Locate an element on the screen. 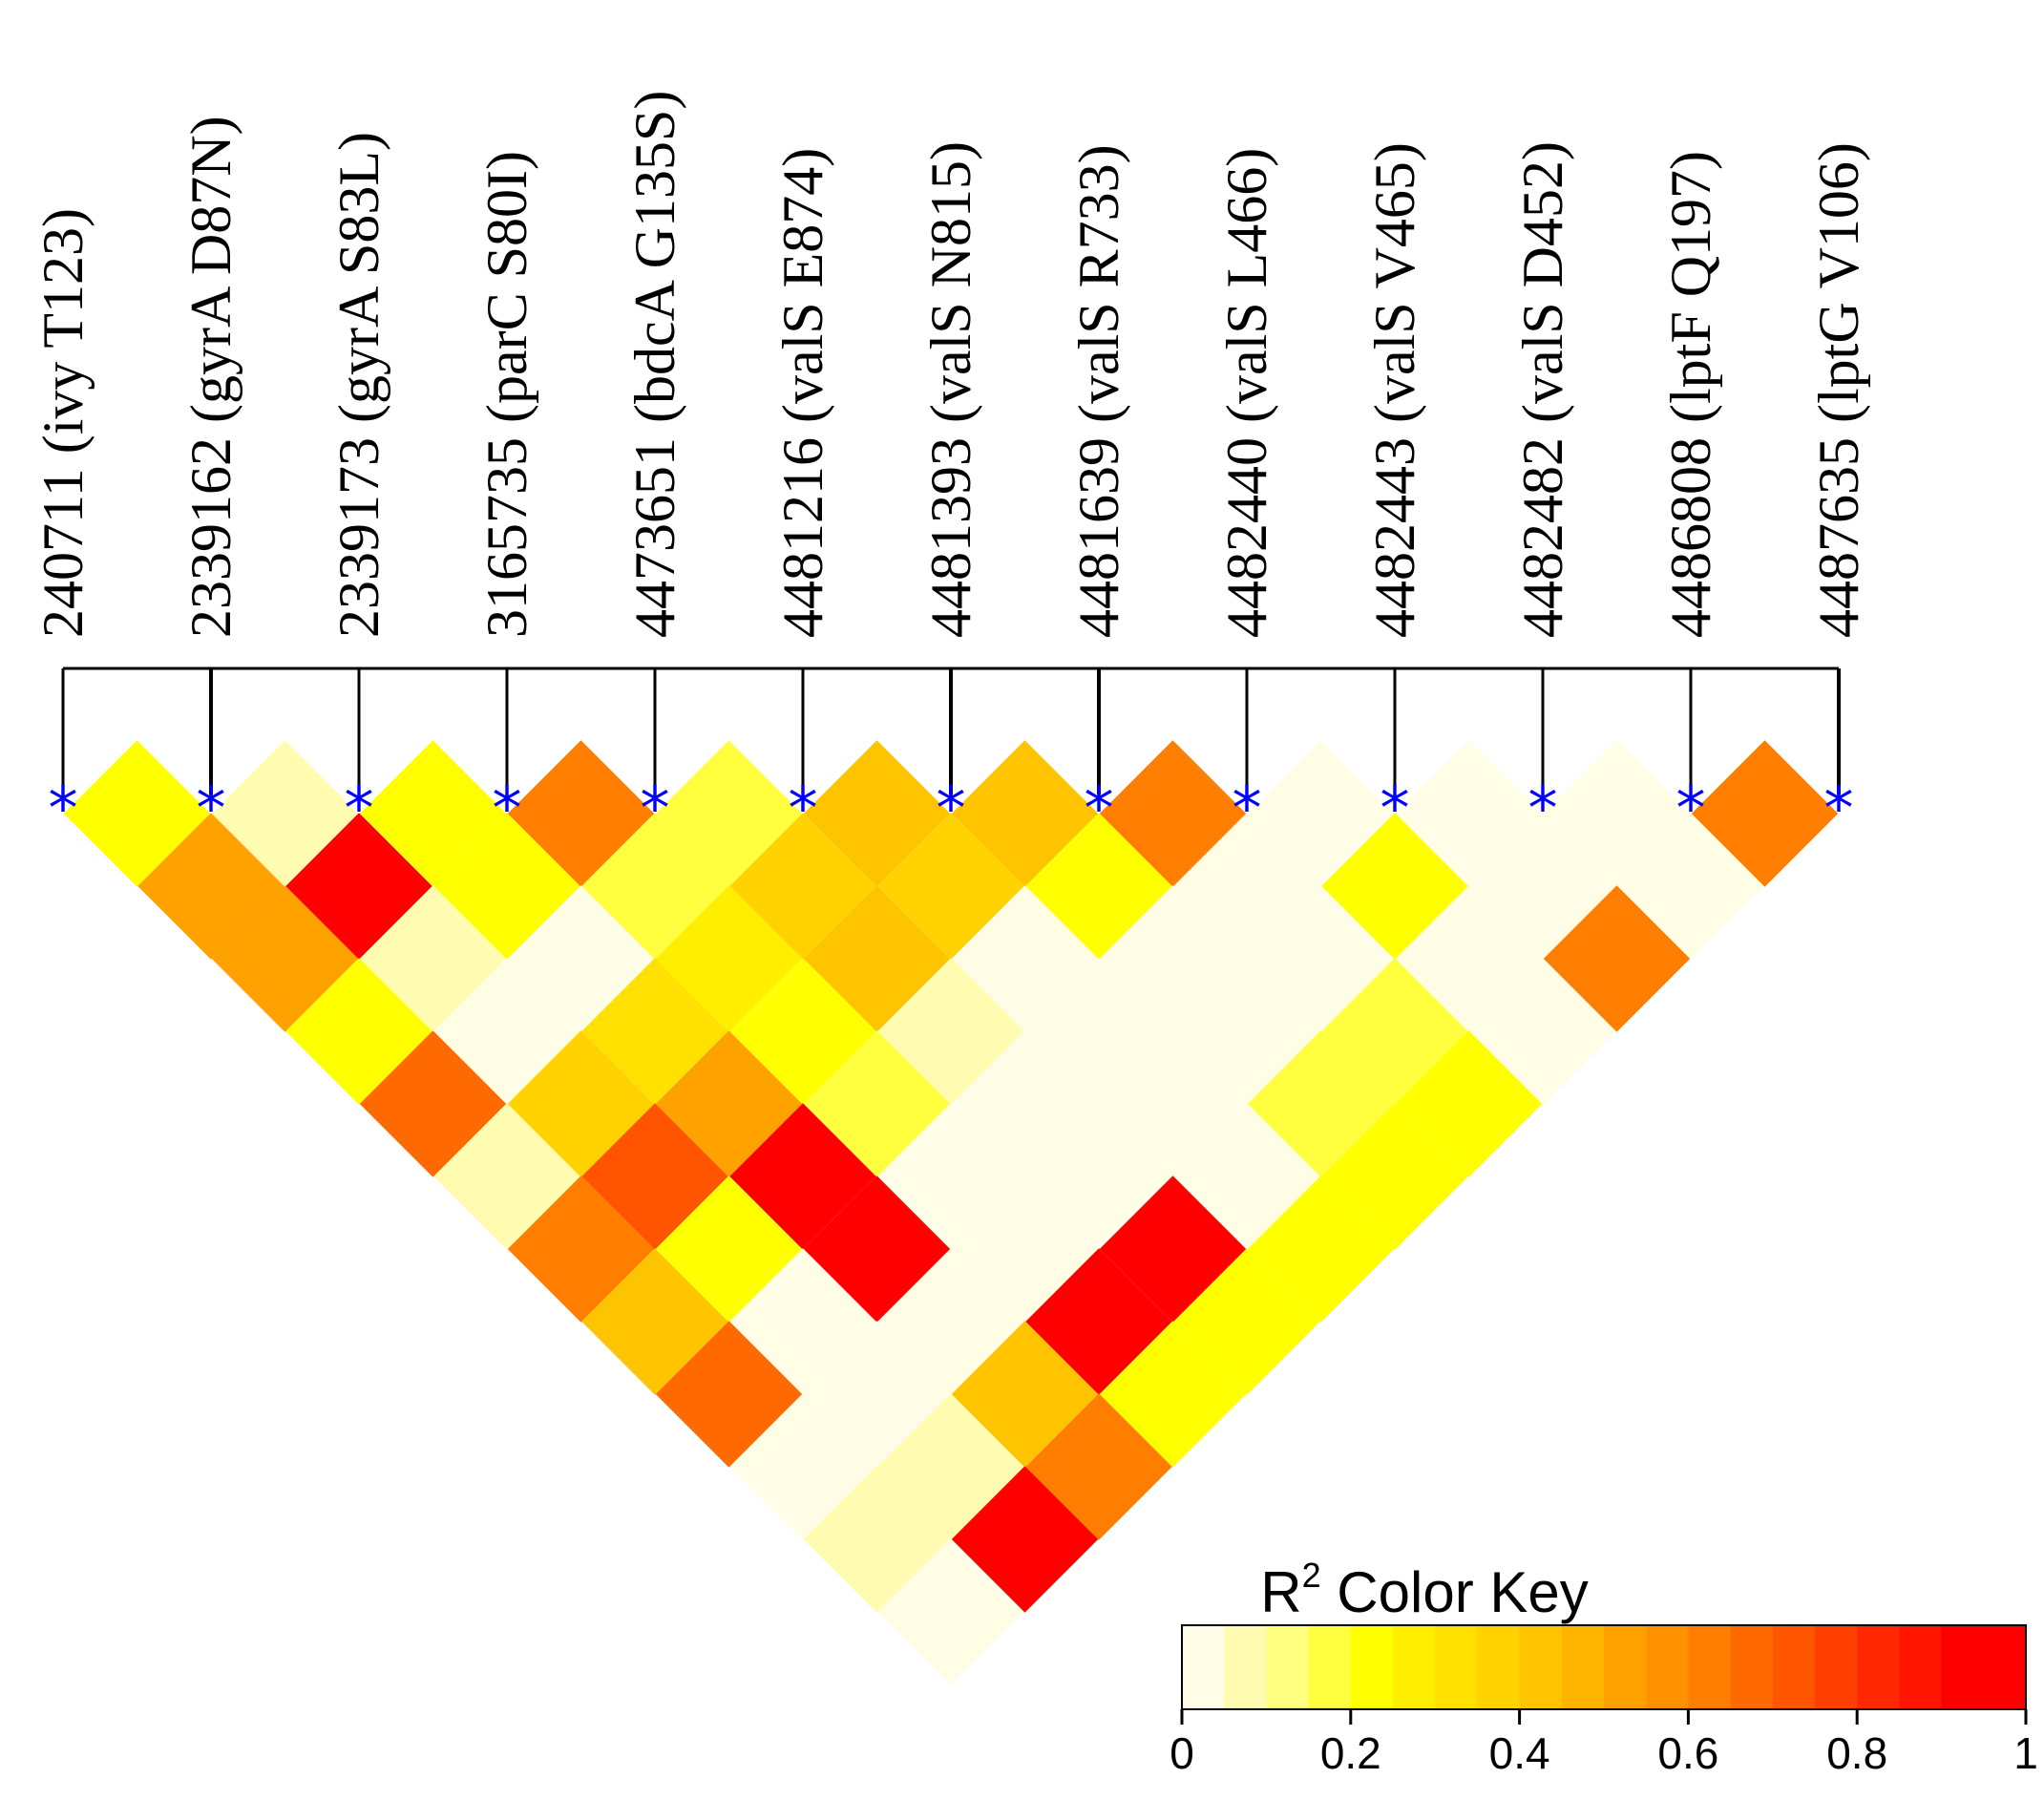 The height and width of the screenshot is (1800, 2044). color-key-swatches is located at coordinates (1604, 1667).